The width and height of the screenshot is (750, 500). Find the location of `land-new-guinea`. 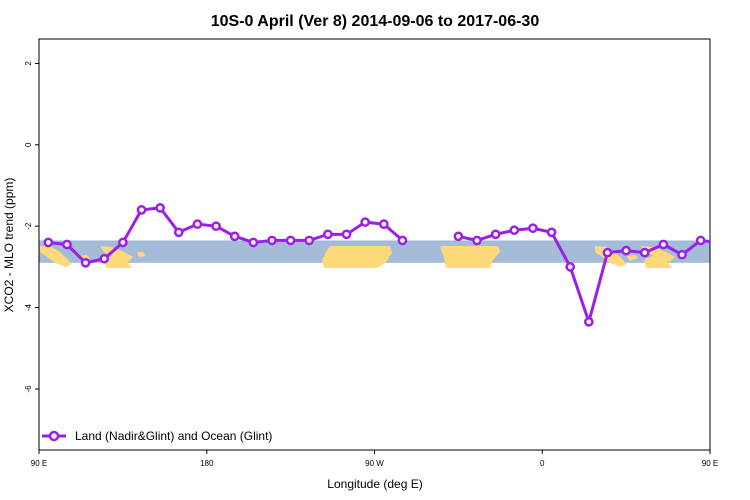

land-new-guinea is located at coordinates (116, 254).